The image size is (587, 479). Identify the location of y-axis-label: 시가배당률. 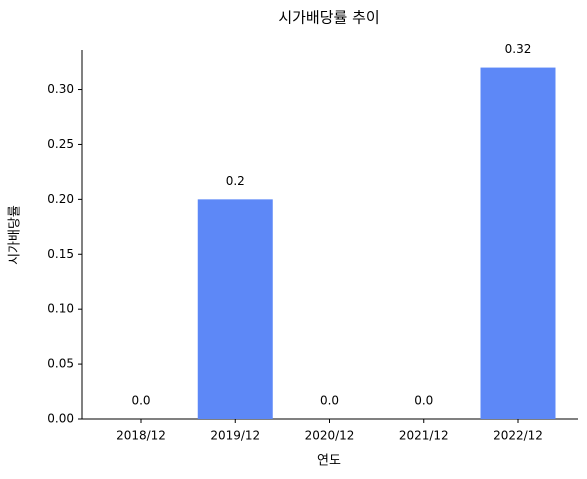
(15, 235).